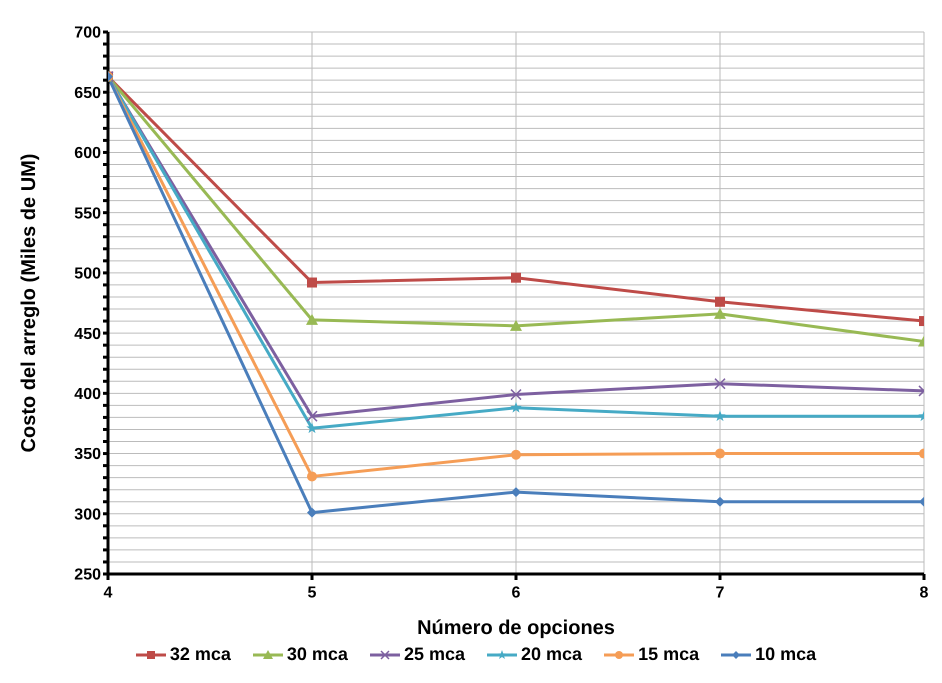  What do you see at coordinates (924, 593) in the screenshot?
I see `x-tick-label: 8` at bounding box center [924, 593].